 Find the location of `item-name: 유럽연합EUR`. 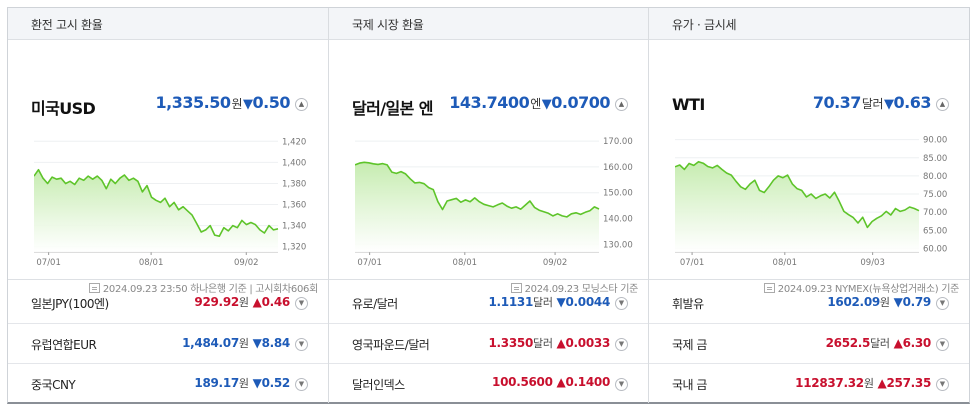

item-name: 유럽연합EUR is located at coordinates (64, 345).